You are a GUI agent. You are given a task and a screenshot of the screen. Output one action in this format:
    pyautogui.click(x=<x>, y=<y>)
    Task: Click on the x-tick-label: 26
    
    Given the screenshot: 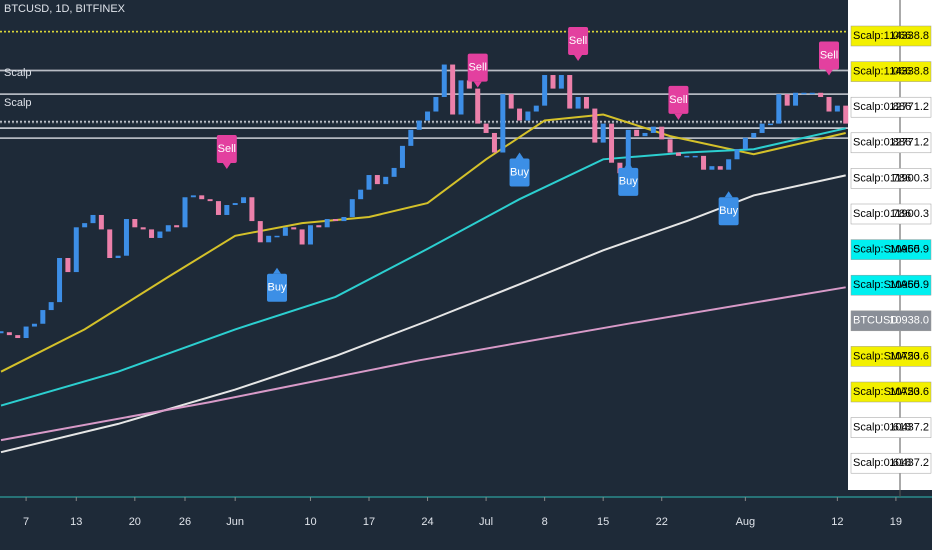 What is the action you would take?
    pyautogui.click(x=185, y=522)
    